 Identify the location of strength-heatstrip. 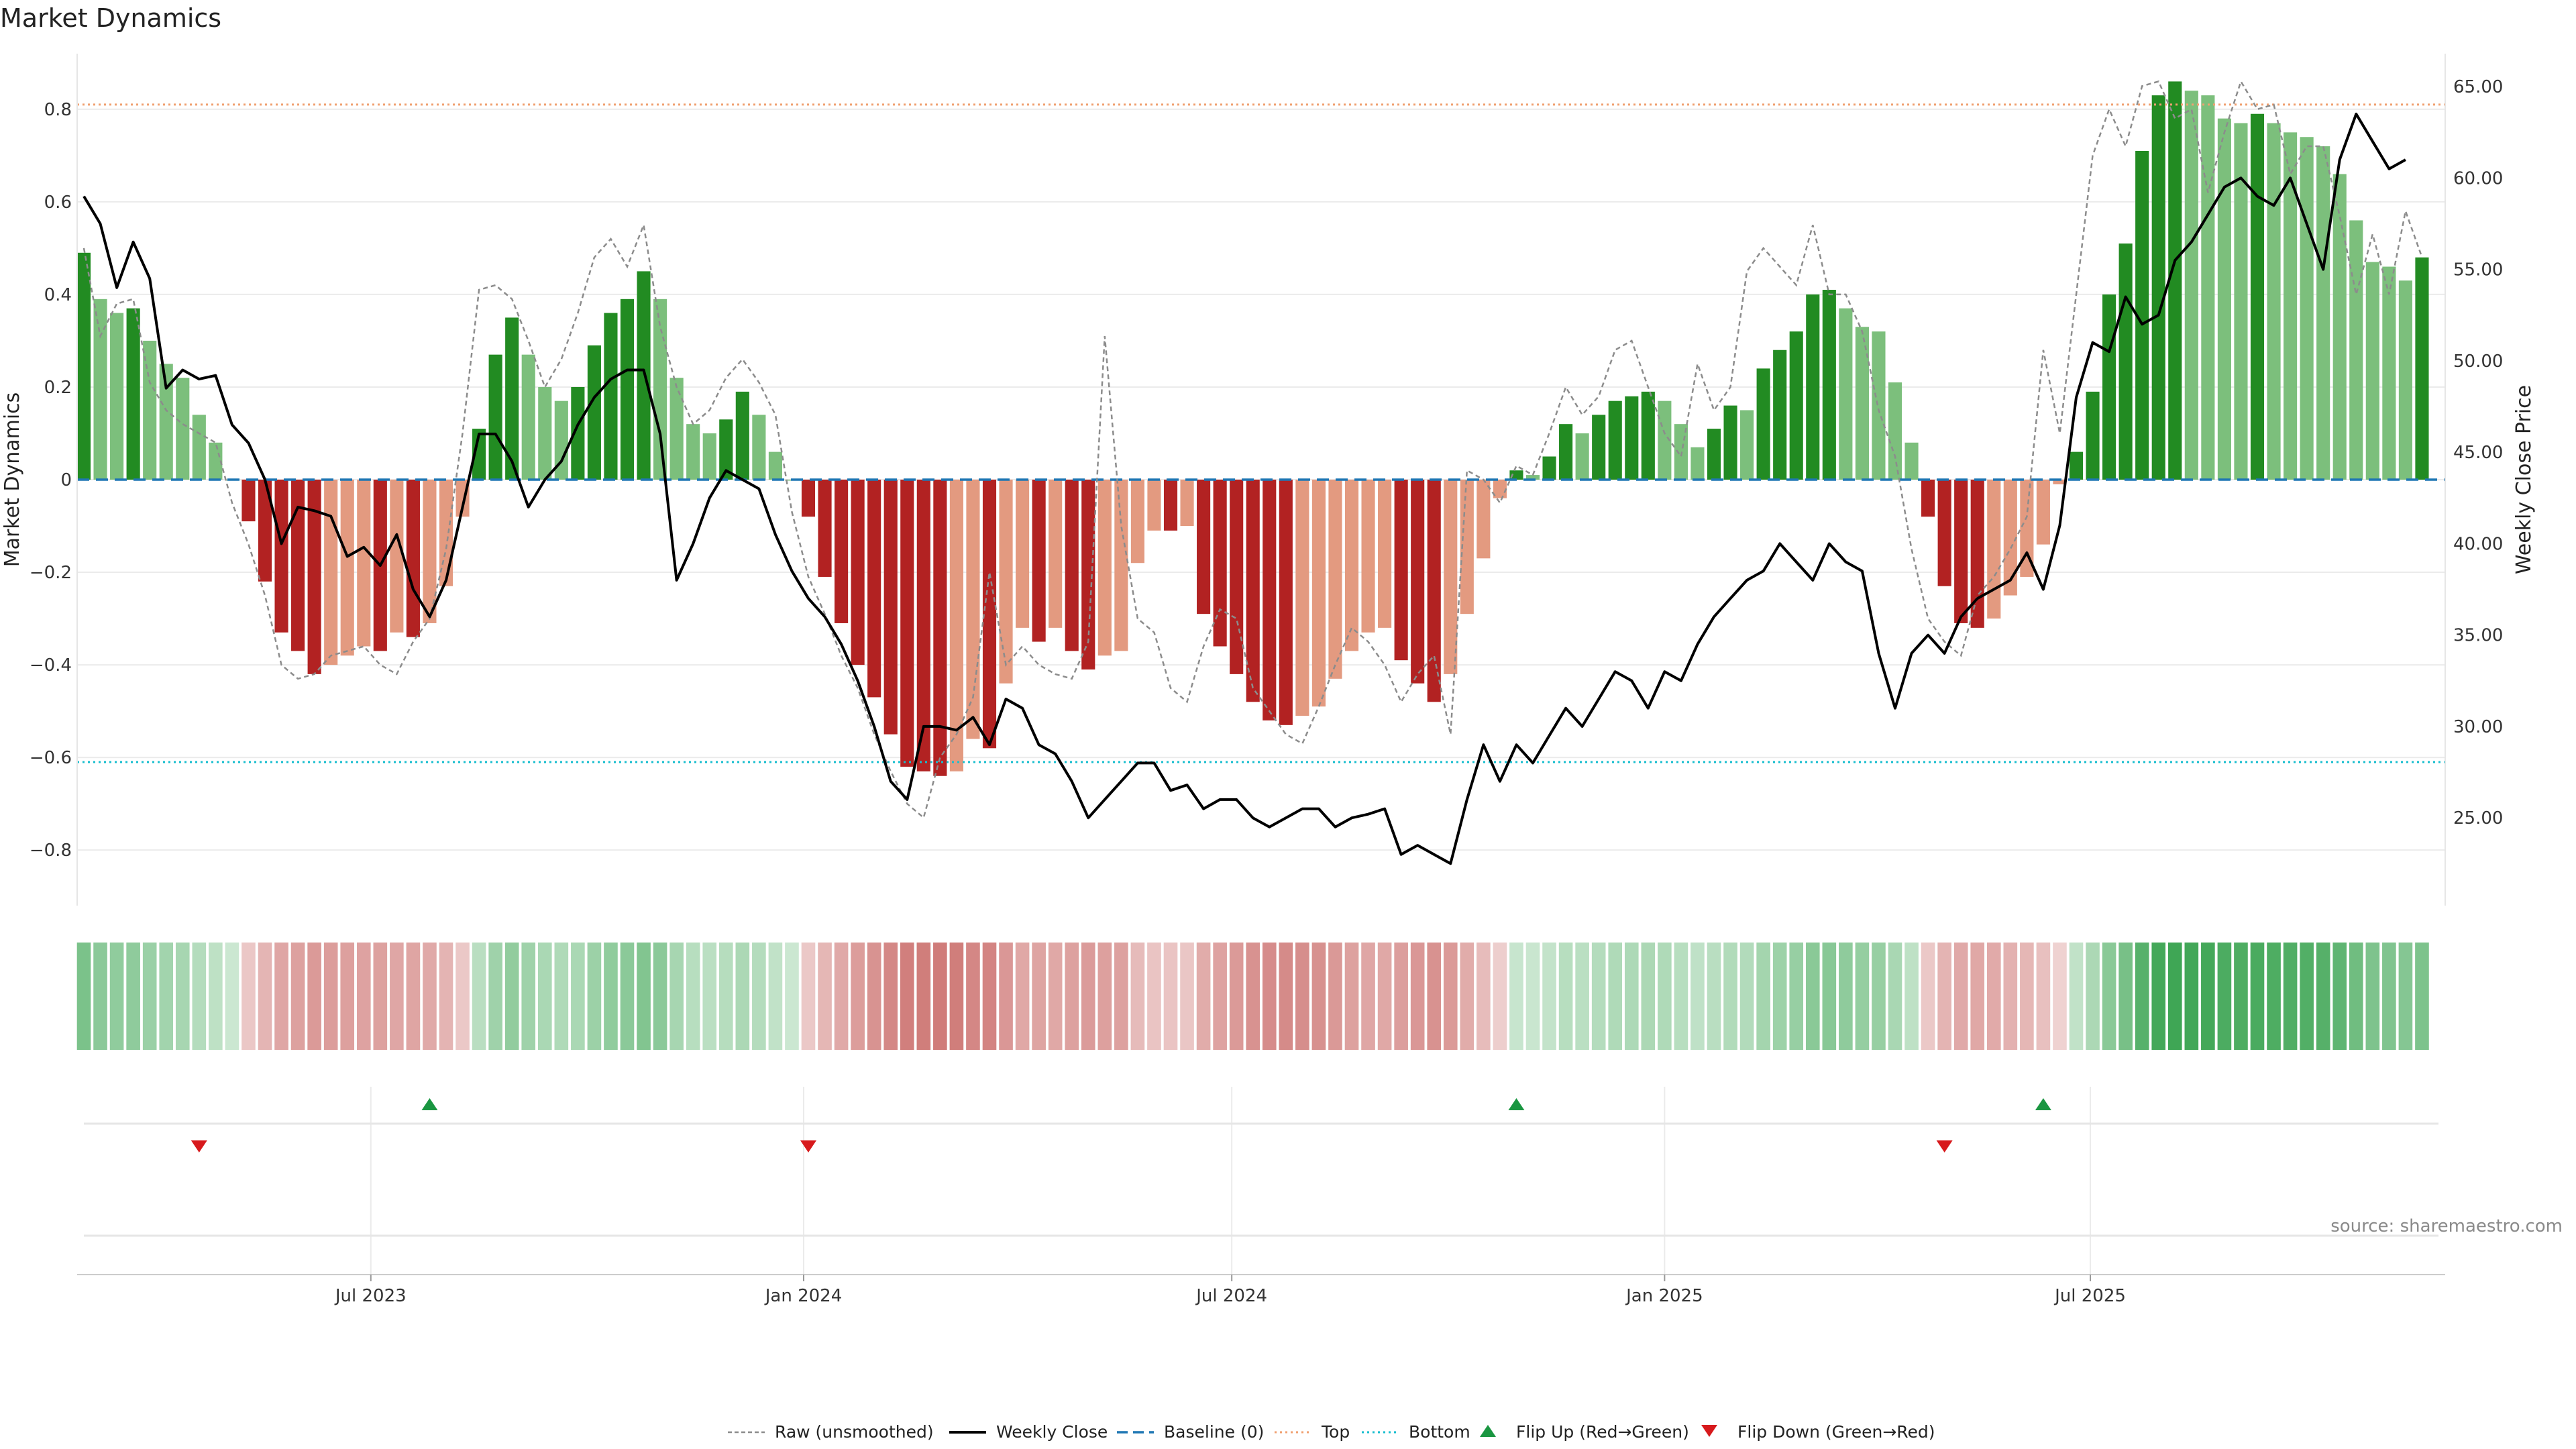
(1252, 996).